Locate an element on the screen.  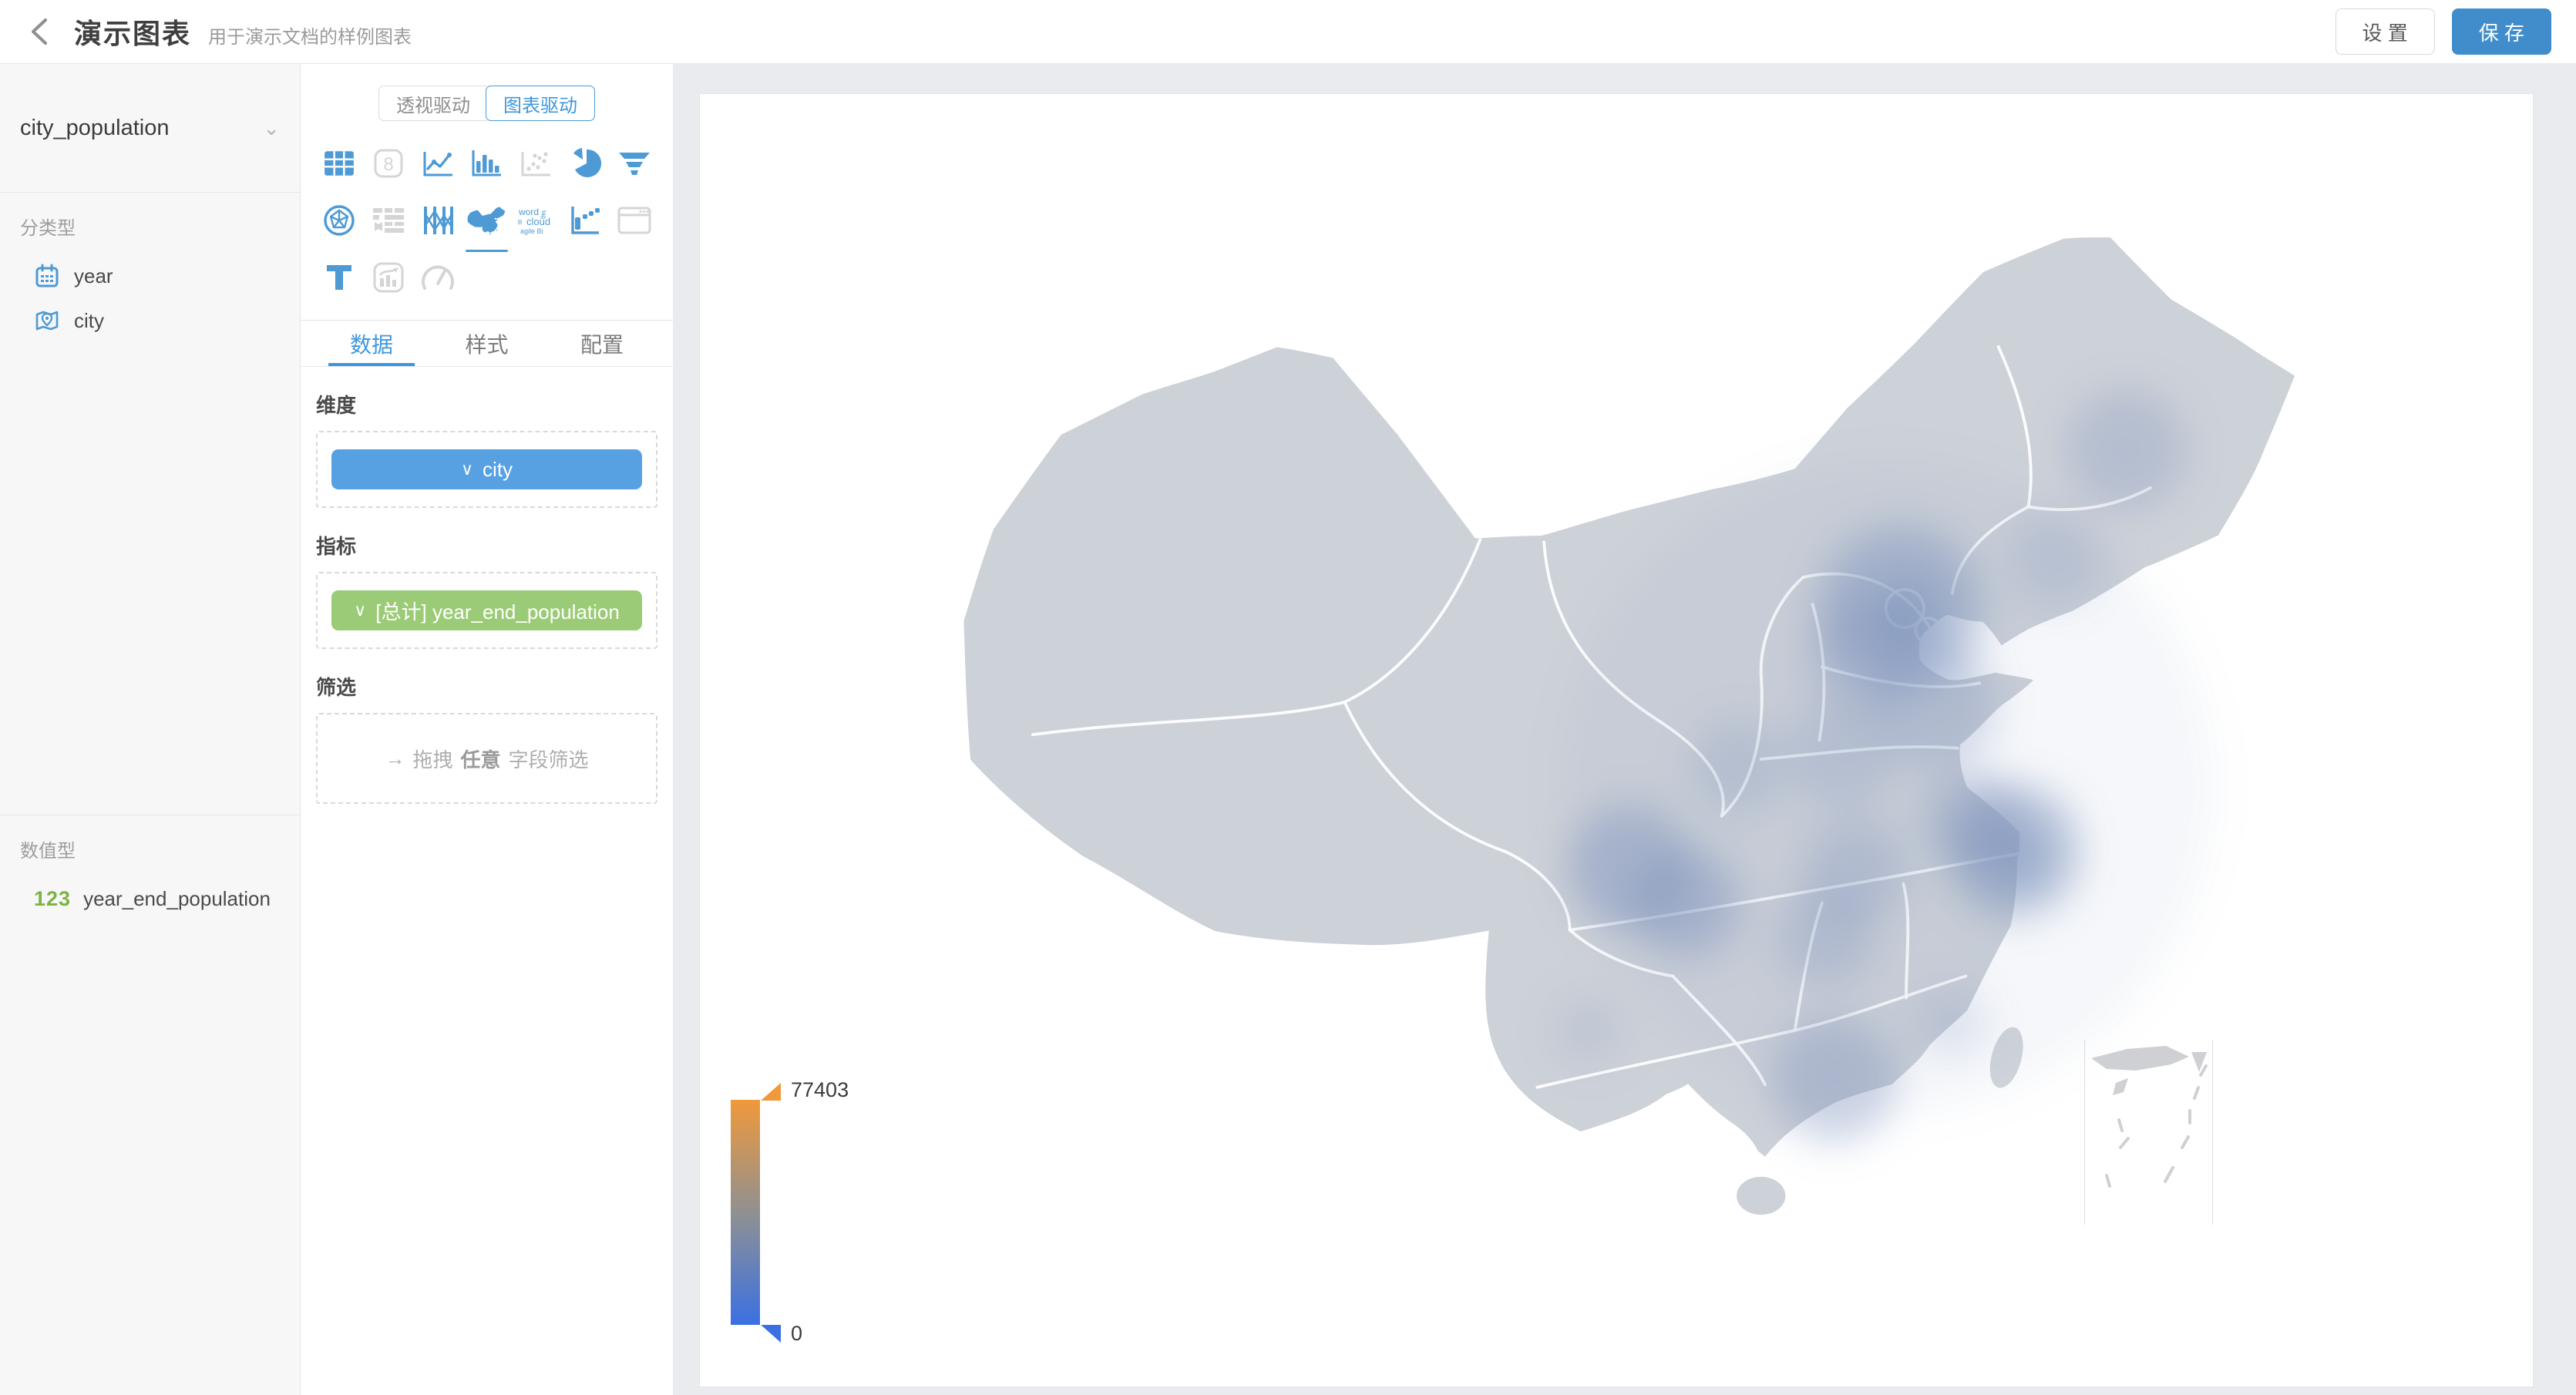
mode-toggle: 透视驱动 图表驱动 is located at coordinates (487, 103).